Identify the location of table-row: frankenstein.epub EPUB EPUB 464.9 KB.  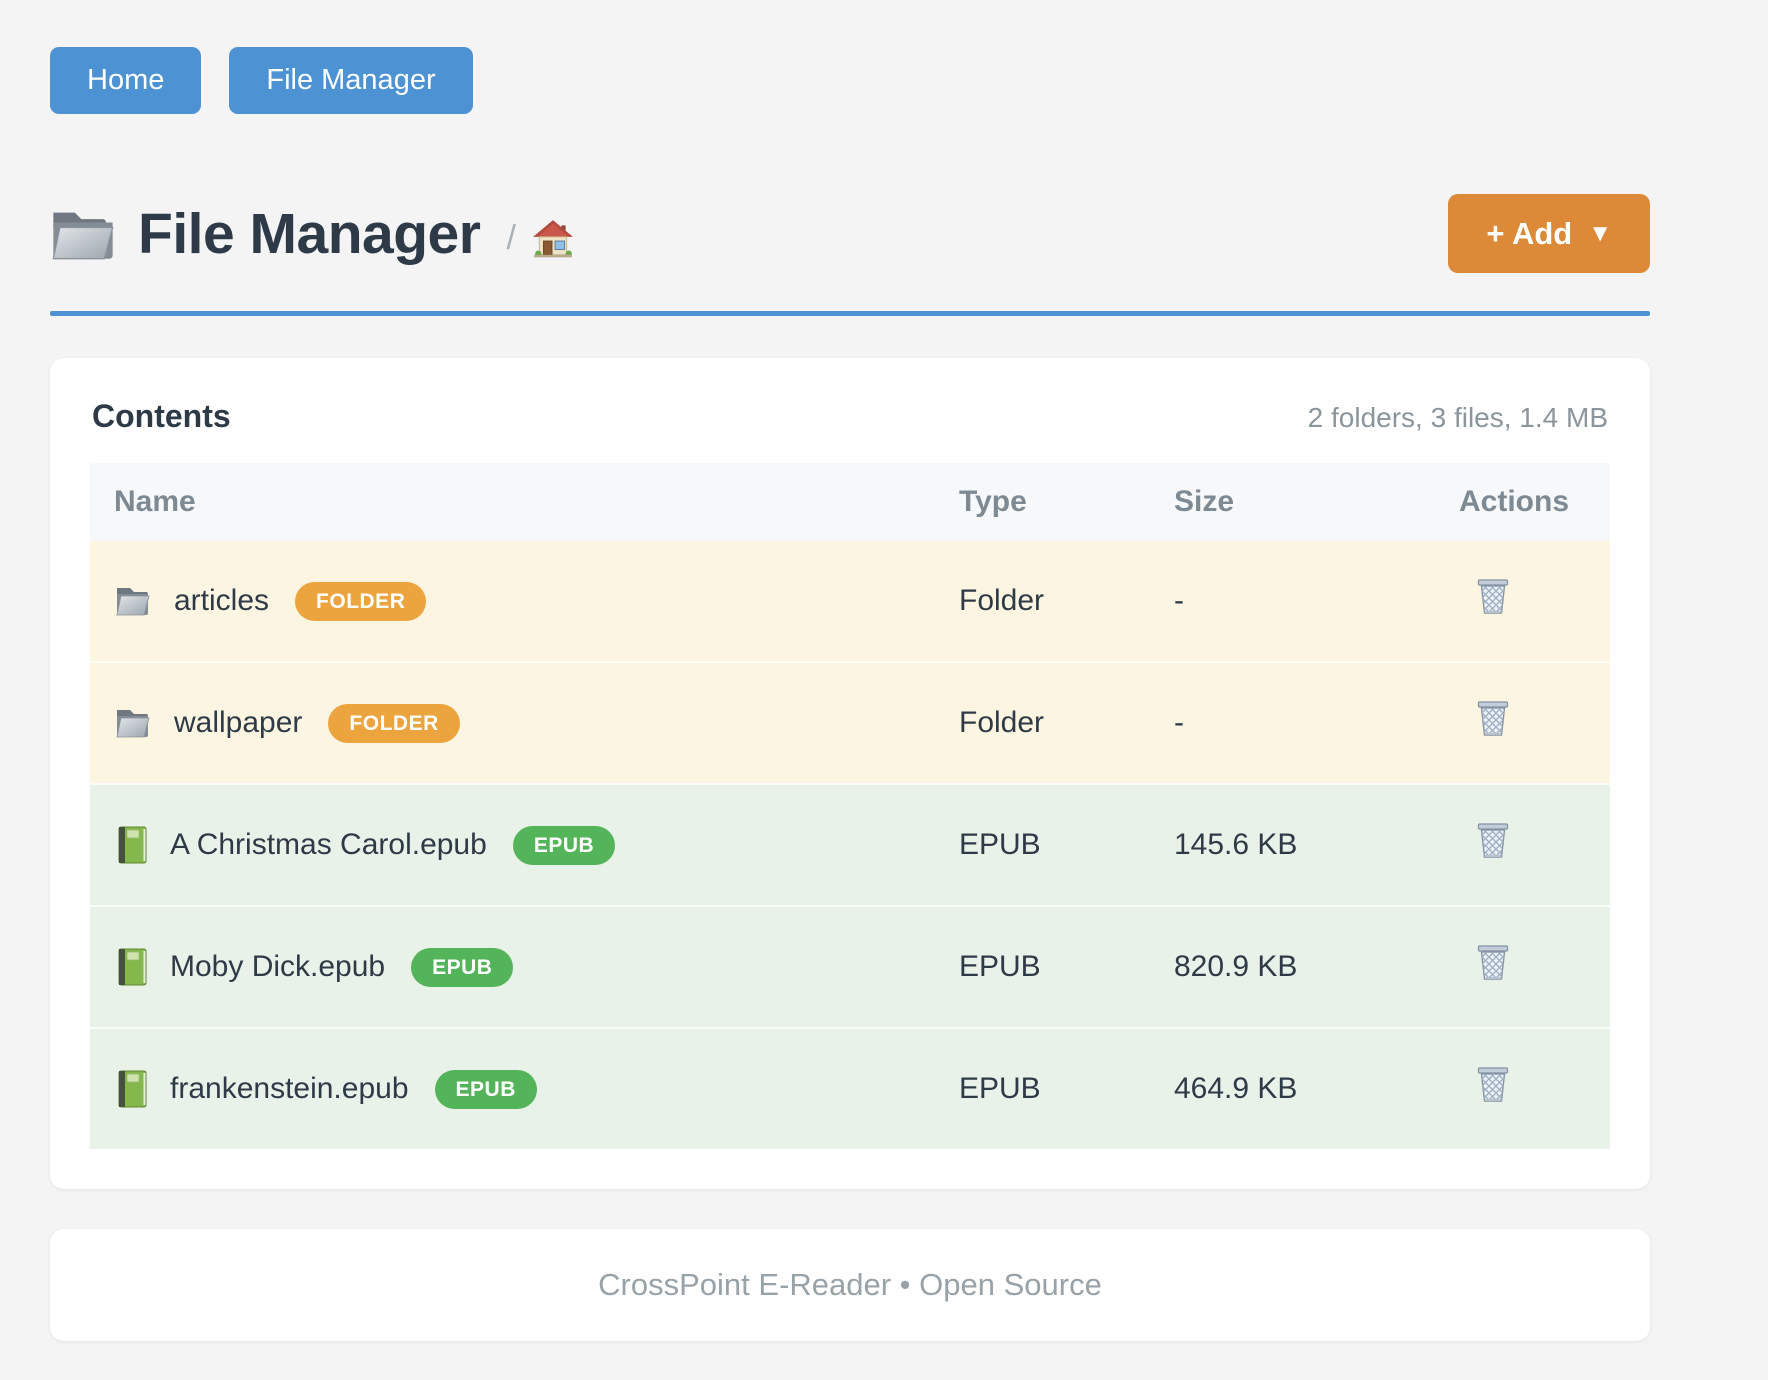
(850, 1088).